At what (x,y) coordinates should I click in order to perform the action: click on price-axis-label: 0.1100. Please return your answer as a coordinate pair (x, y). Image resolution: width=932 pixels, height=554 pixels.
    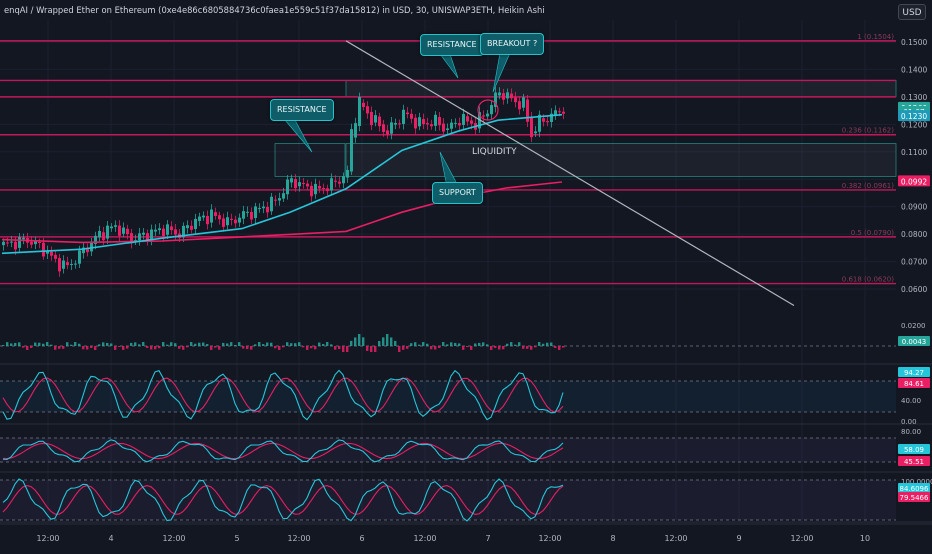
    Looking at the image, I should click on (914, 152).